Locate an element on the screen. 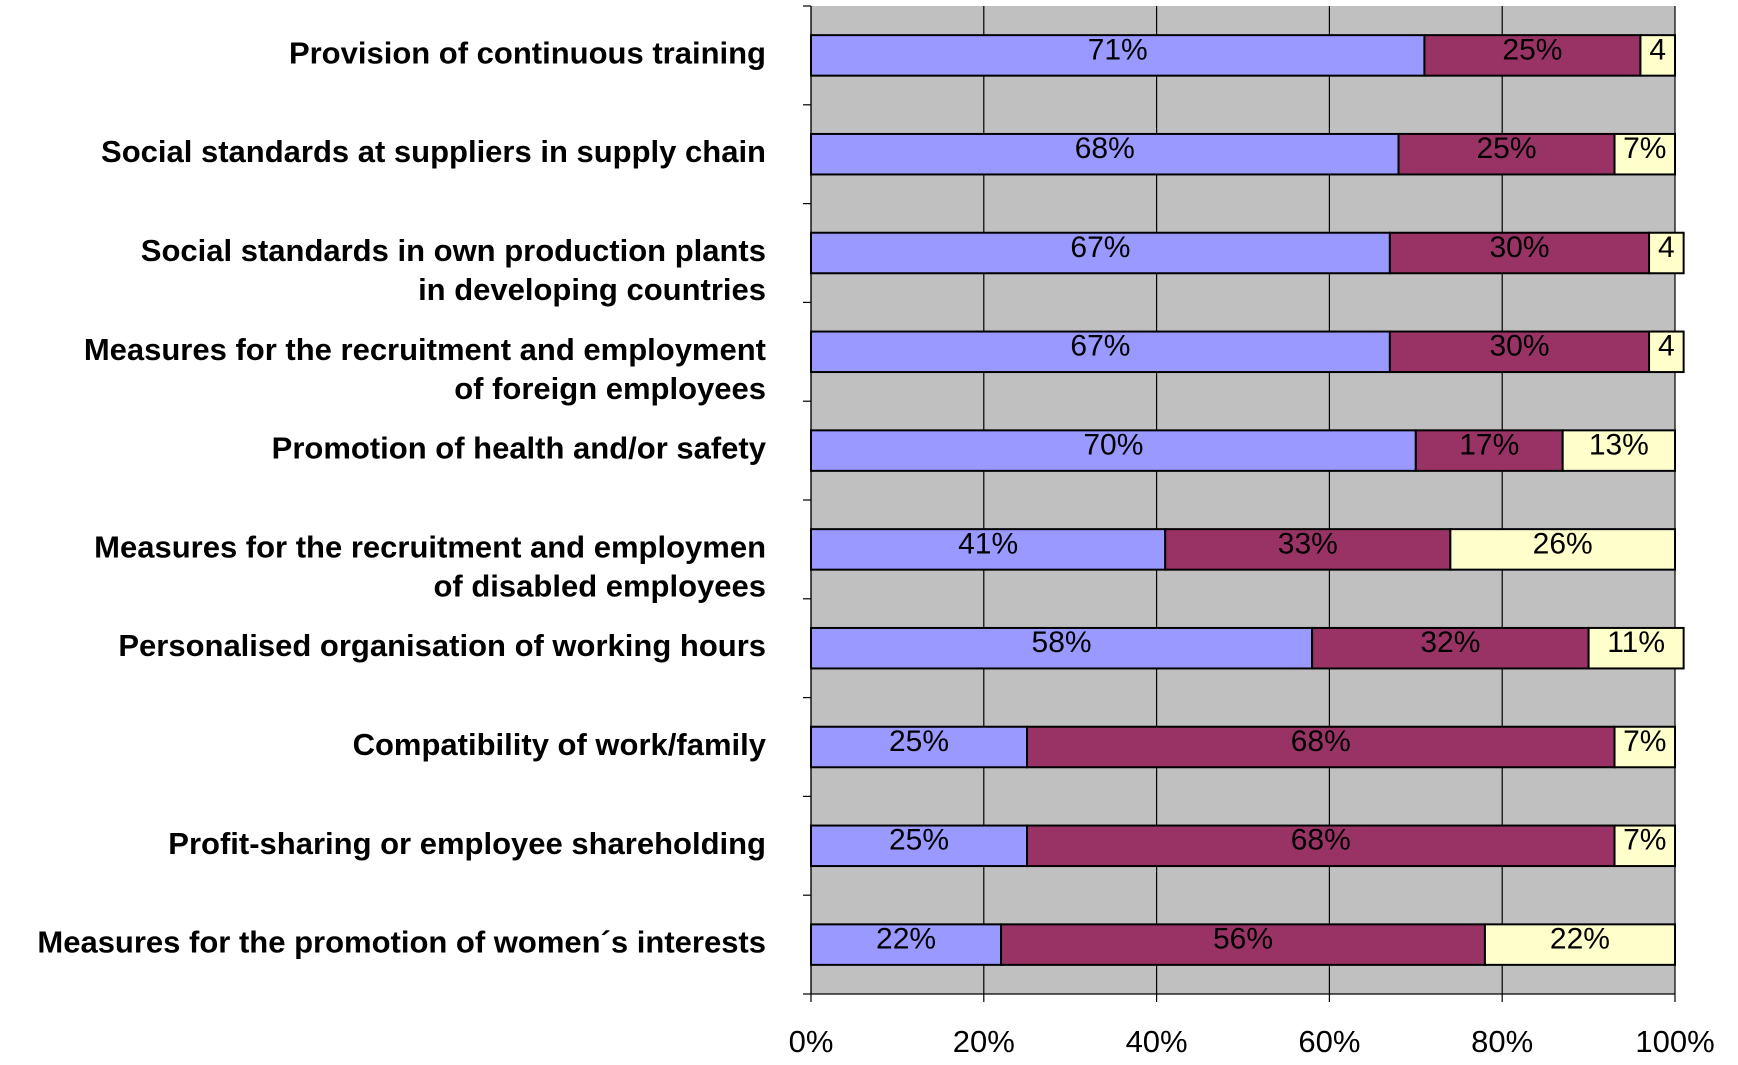  x-tick-label: 100% is located at coordinates (1674, 1041).